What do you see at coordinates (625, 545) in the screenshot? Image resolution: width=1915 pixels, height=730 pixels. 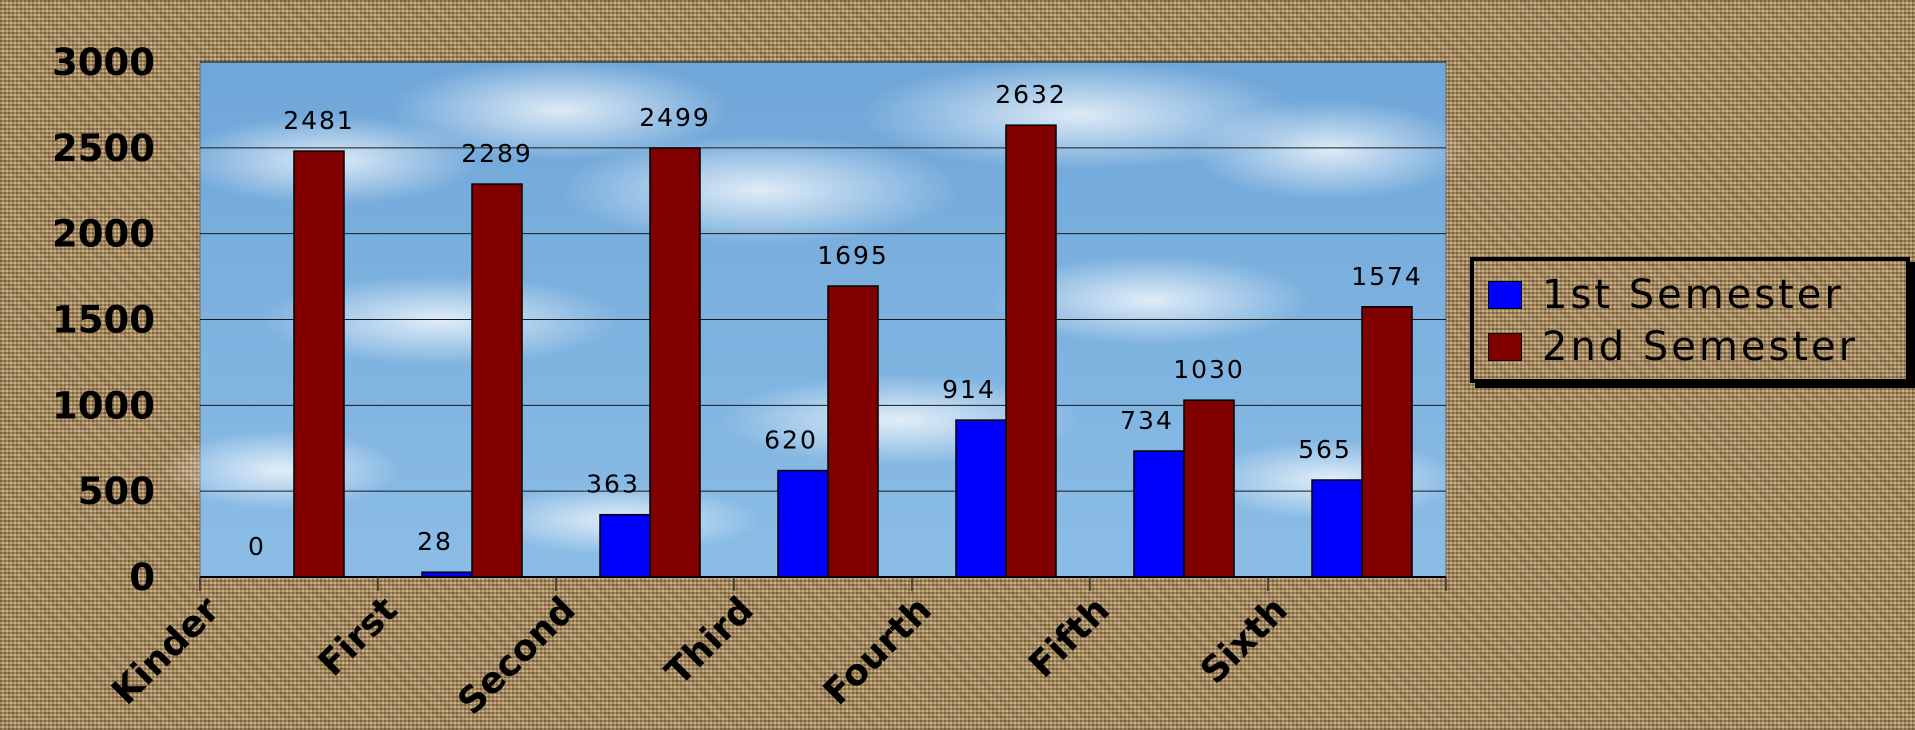 I see `bar-1st-semester-second` at bounding box center [625, 545].